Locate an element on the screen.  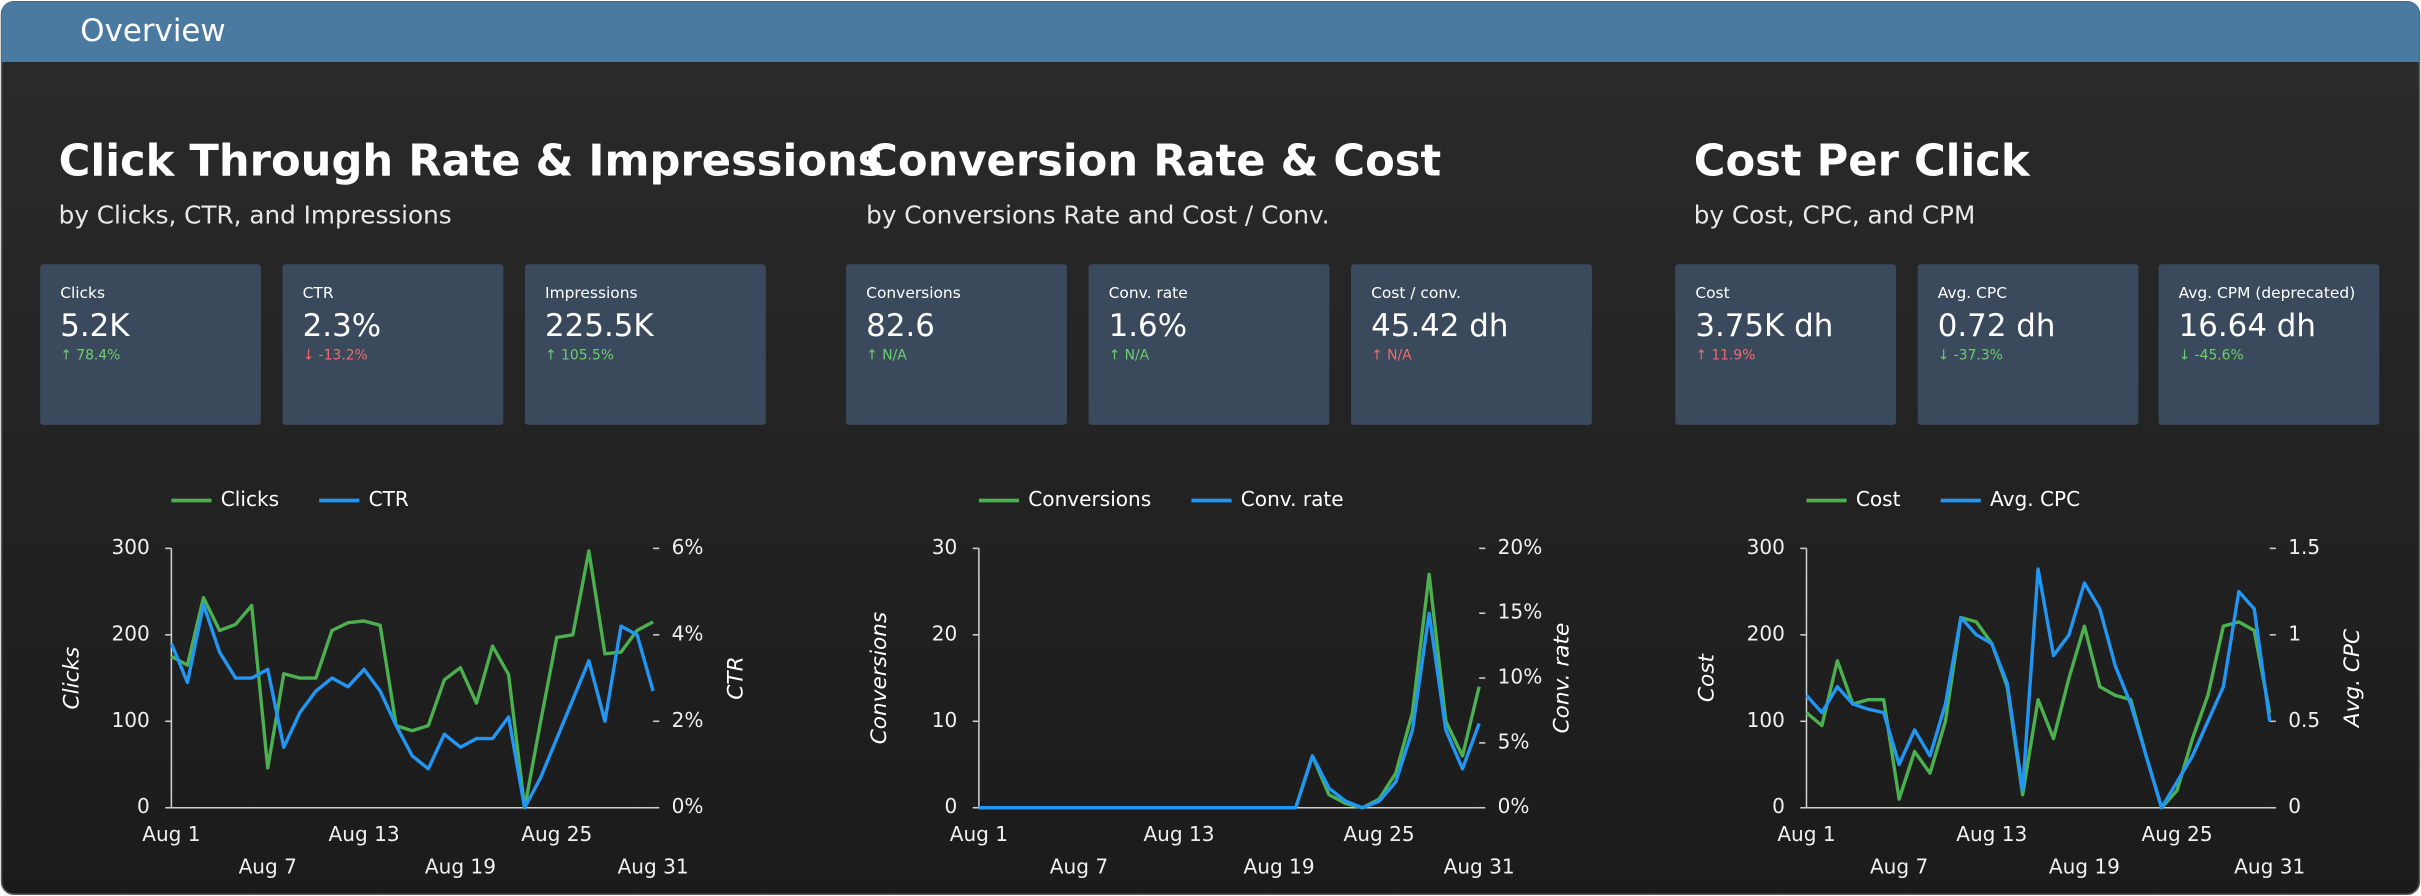
section-title: Conversion Rate & Cost is located at coordinates (1153, 161).